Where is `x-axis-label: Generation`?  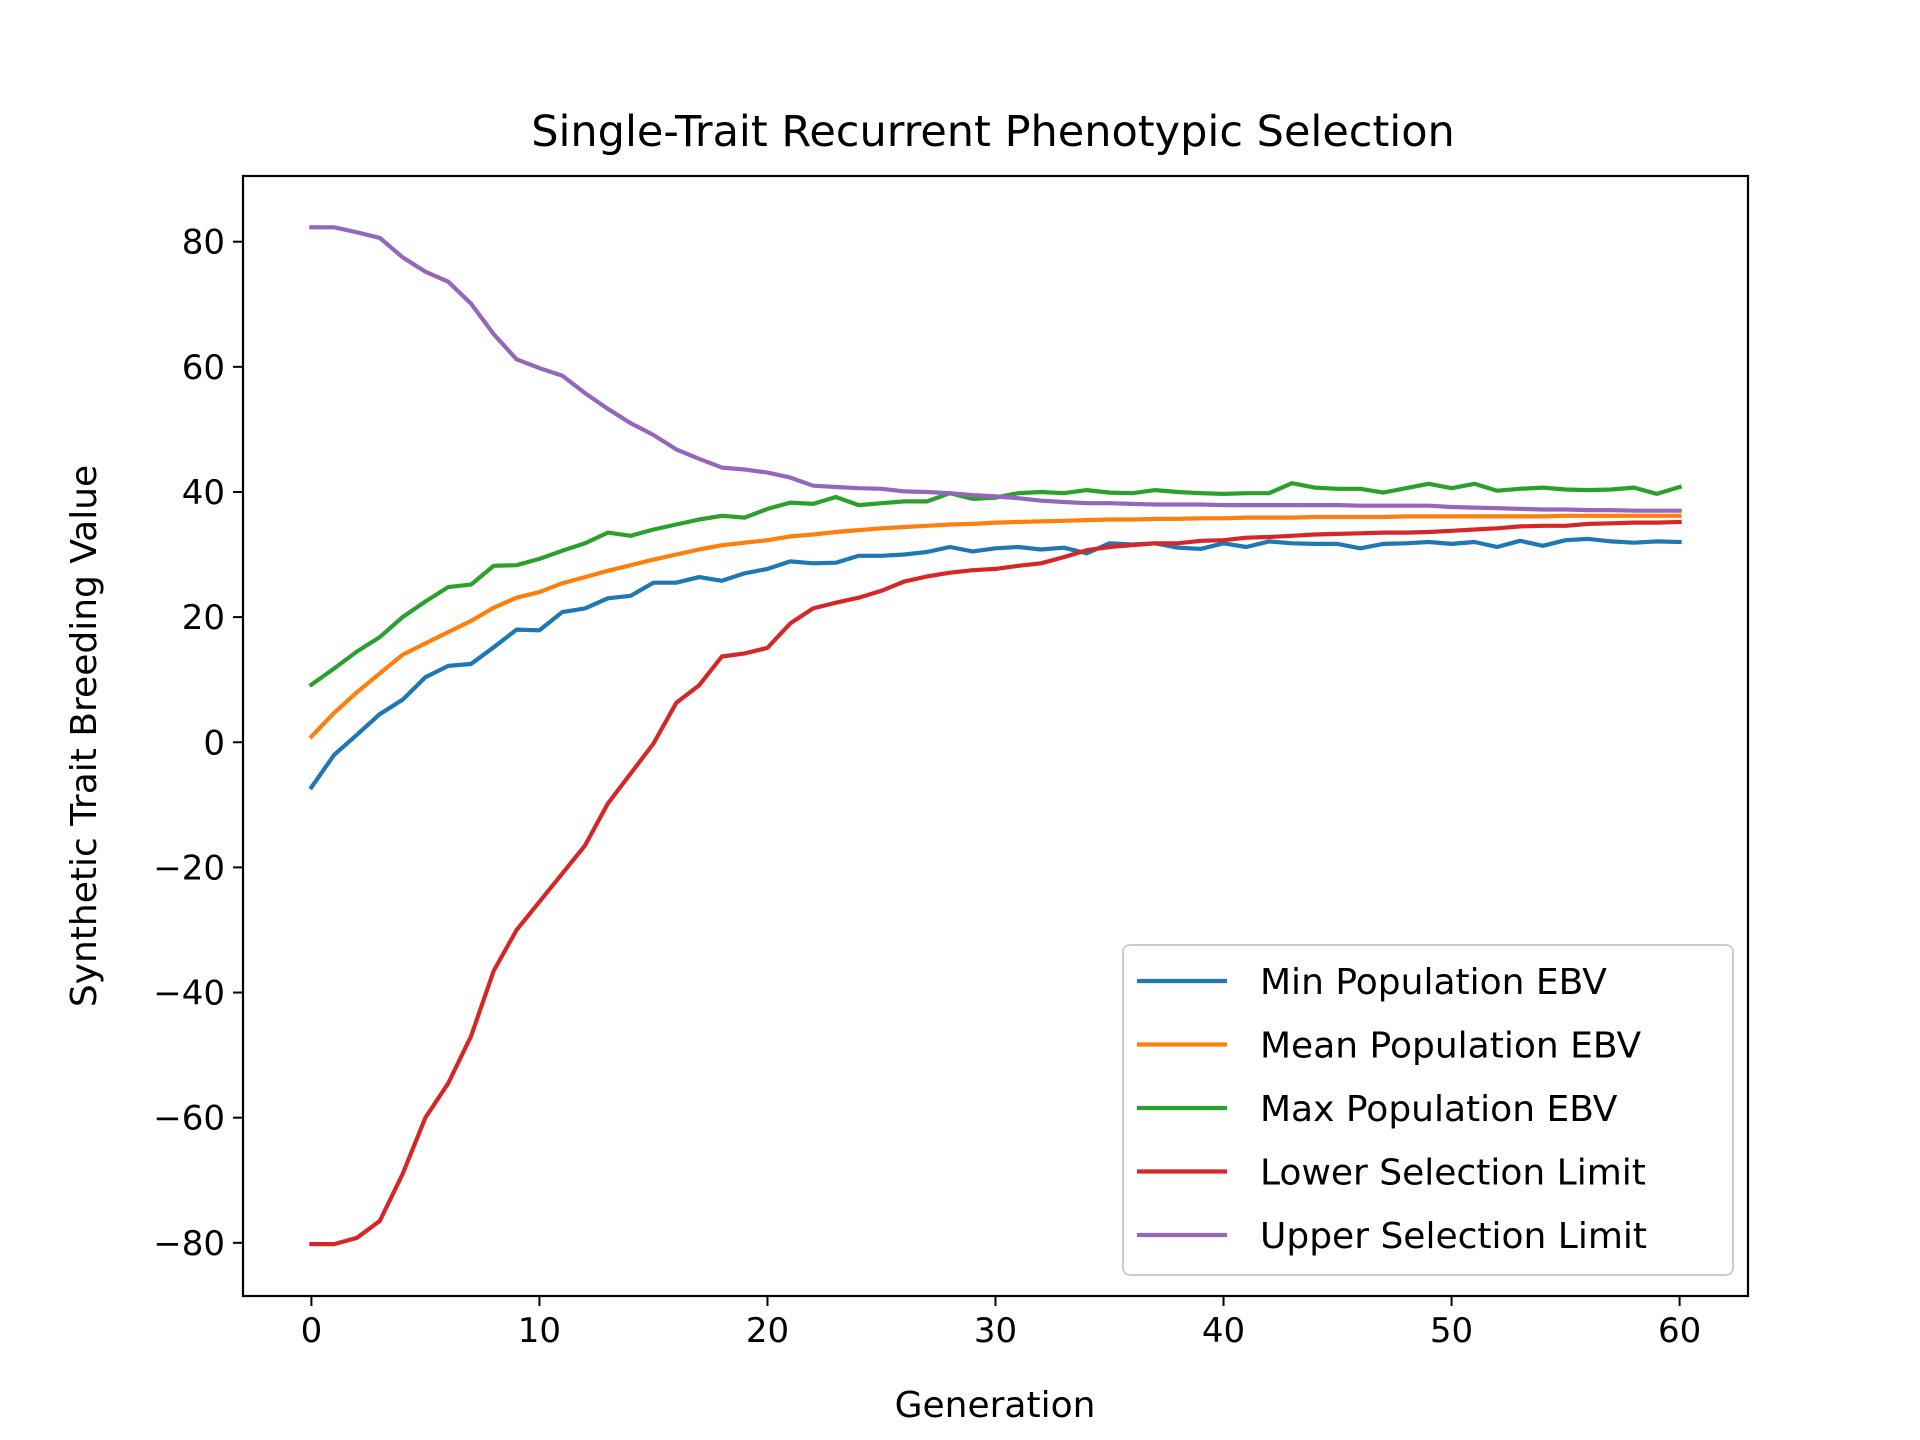 x-axis-label: Generation is located at coordinates (995, 1405).